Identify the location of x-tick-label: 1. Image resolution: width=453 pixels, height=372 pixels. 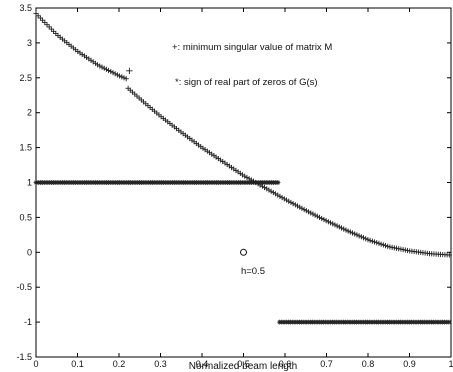
(450, 364).